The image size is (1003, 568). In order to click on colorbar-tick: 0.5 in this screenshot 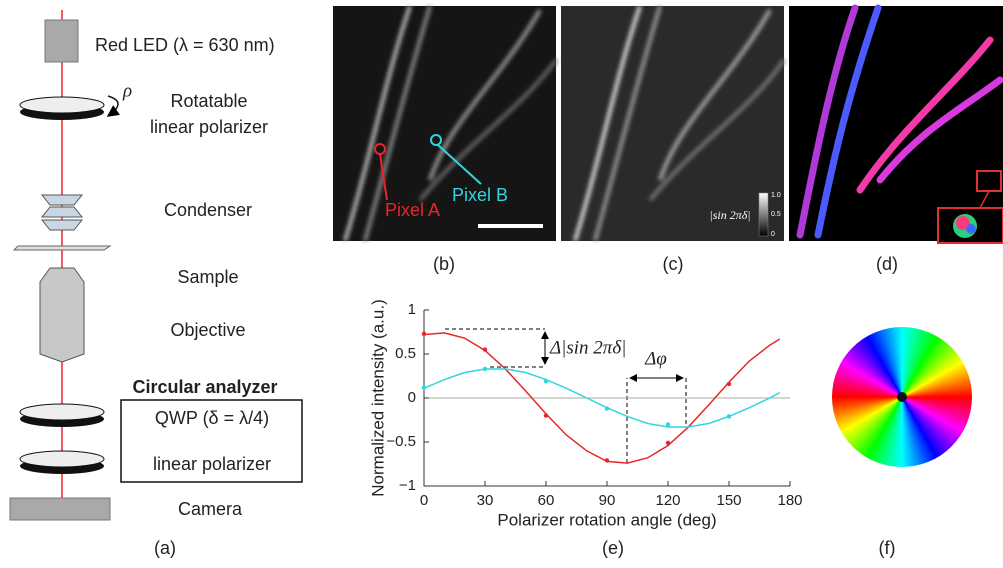, I will do `click(776, 214)`.